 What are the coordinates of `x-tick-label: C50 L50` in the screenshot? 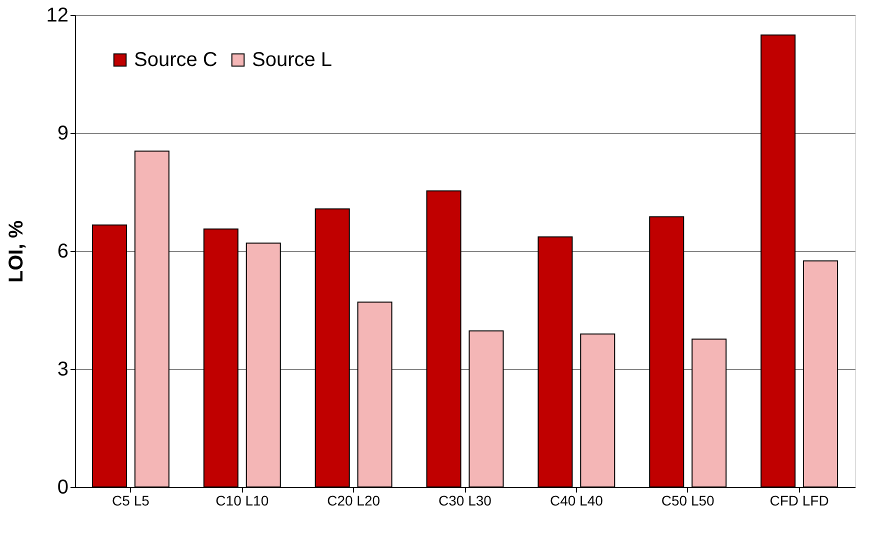 It's located at (688, 500).